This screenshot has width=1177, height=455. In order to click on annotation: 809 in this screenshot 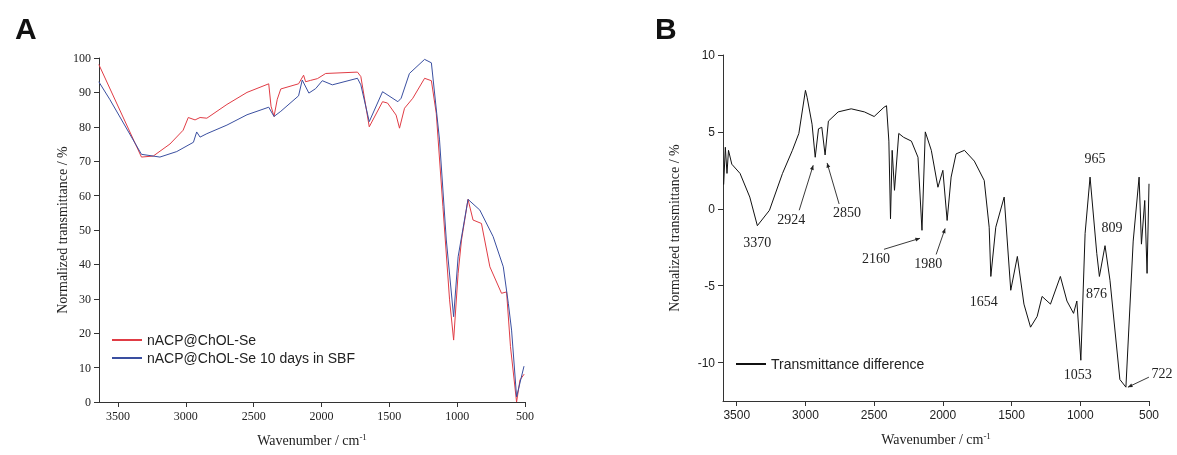, I will do `click(1112, 228)`.